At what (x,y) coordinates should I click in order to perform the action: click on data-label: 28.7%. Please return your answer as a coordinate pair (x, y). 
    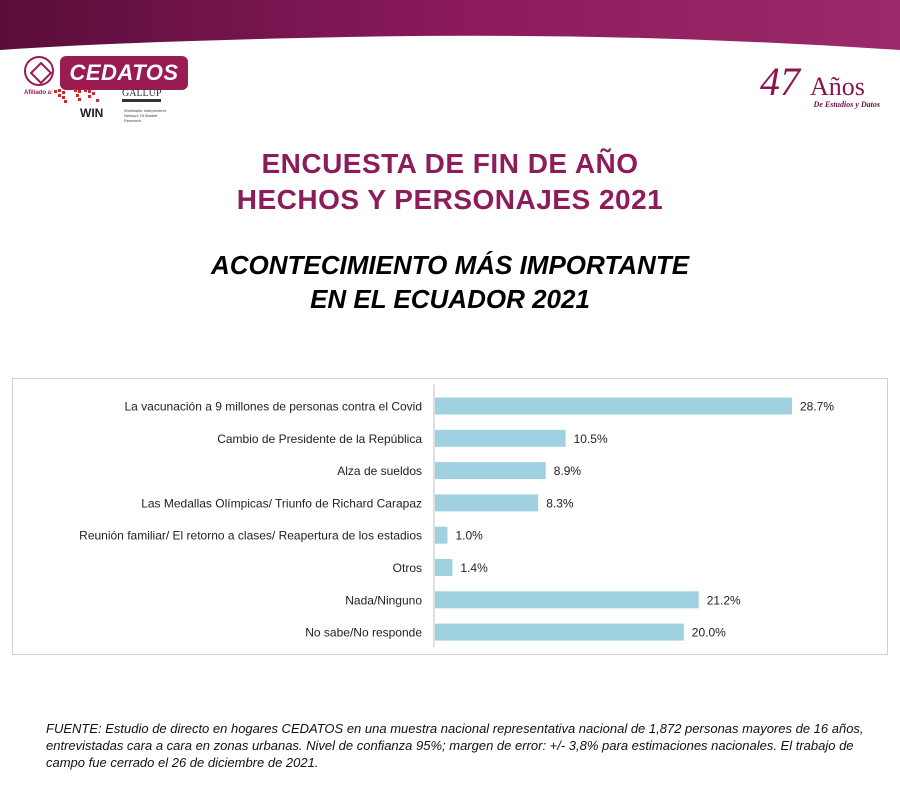
    Looking at the image, I should click on (817, 407).